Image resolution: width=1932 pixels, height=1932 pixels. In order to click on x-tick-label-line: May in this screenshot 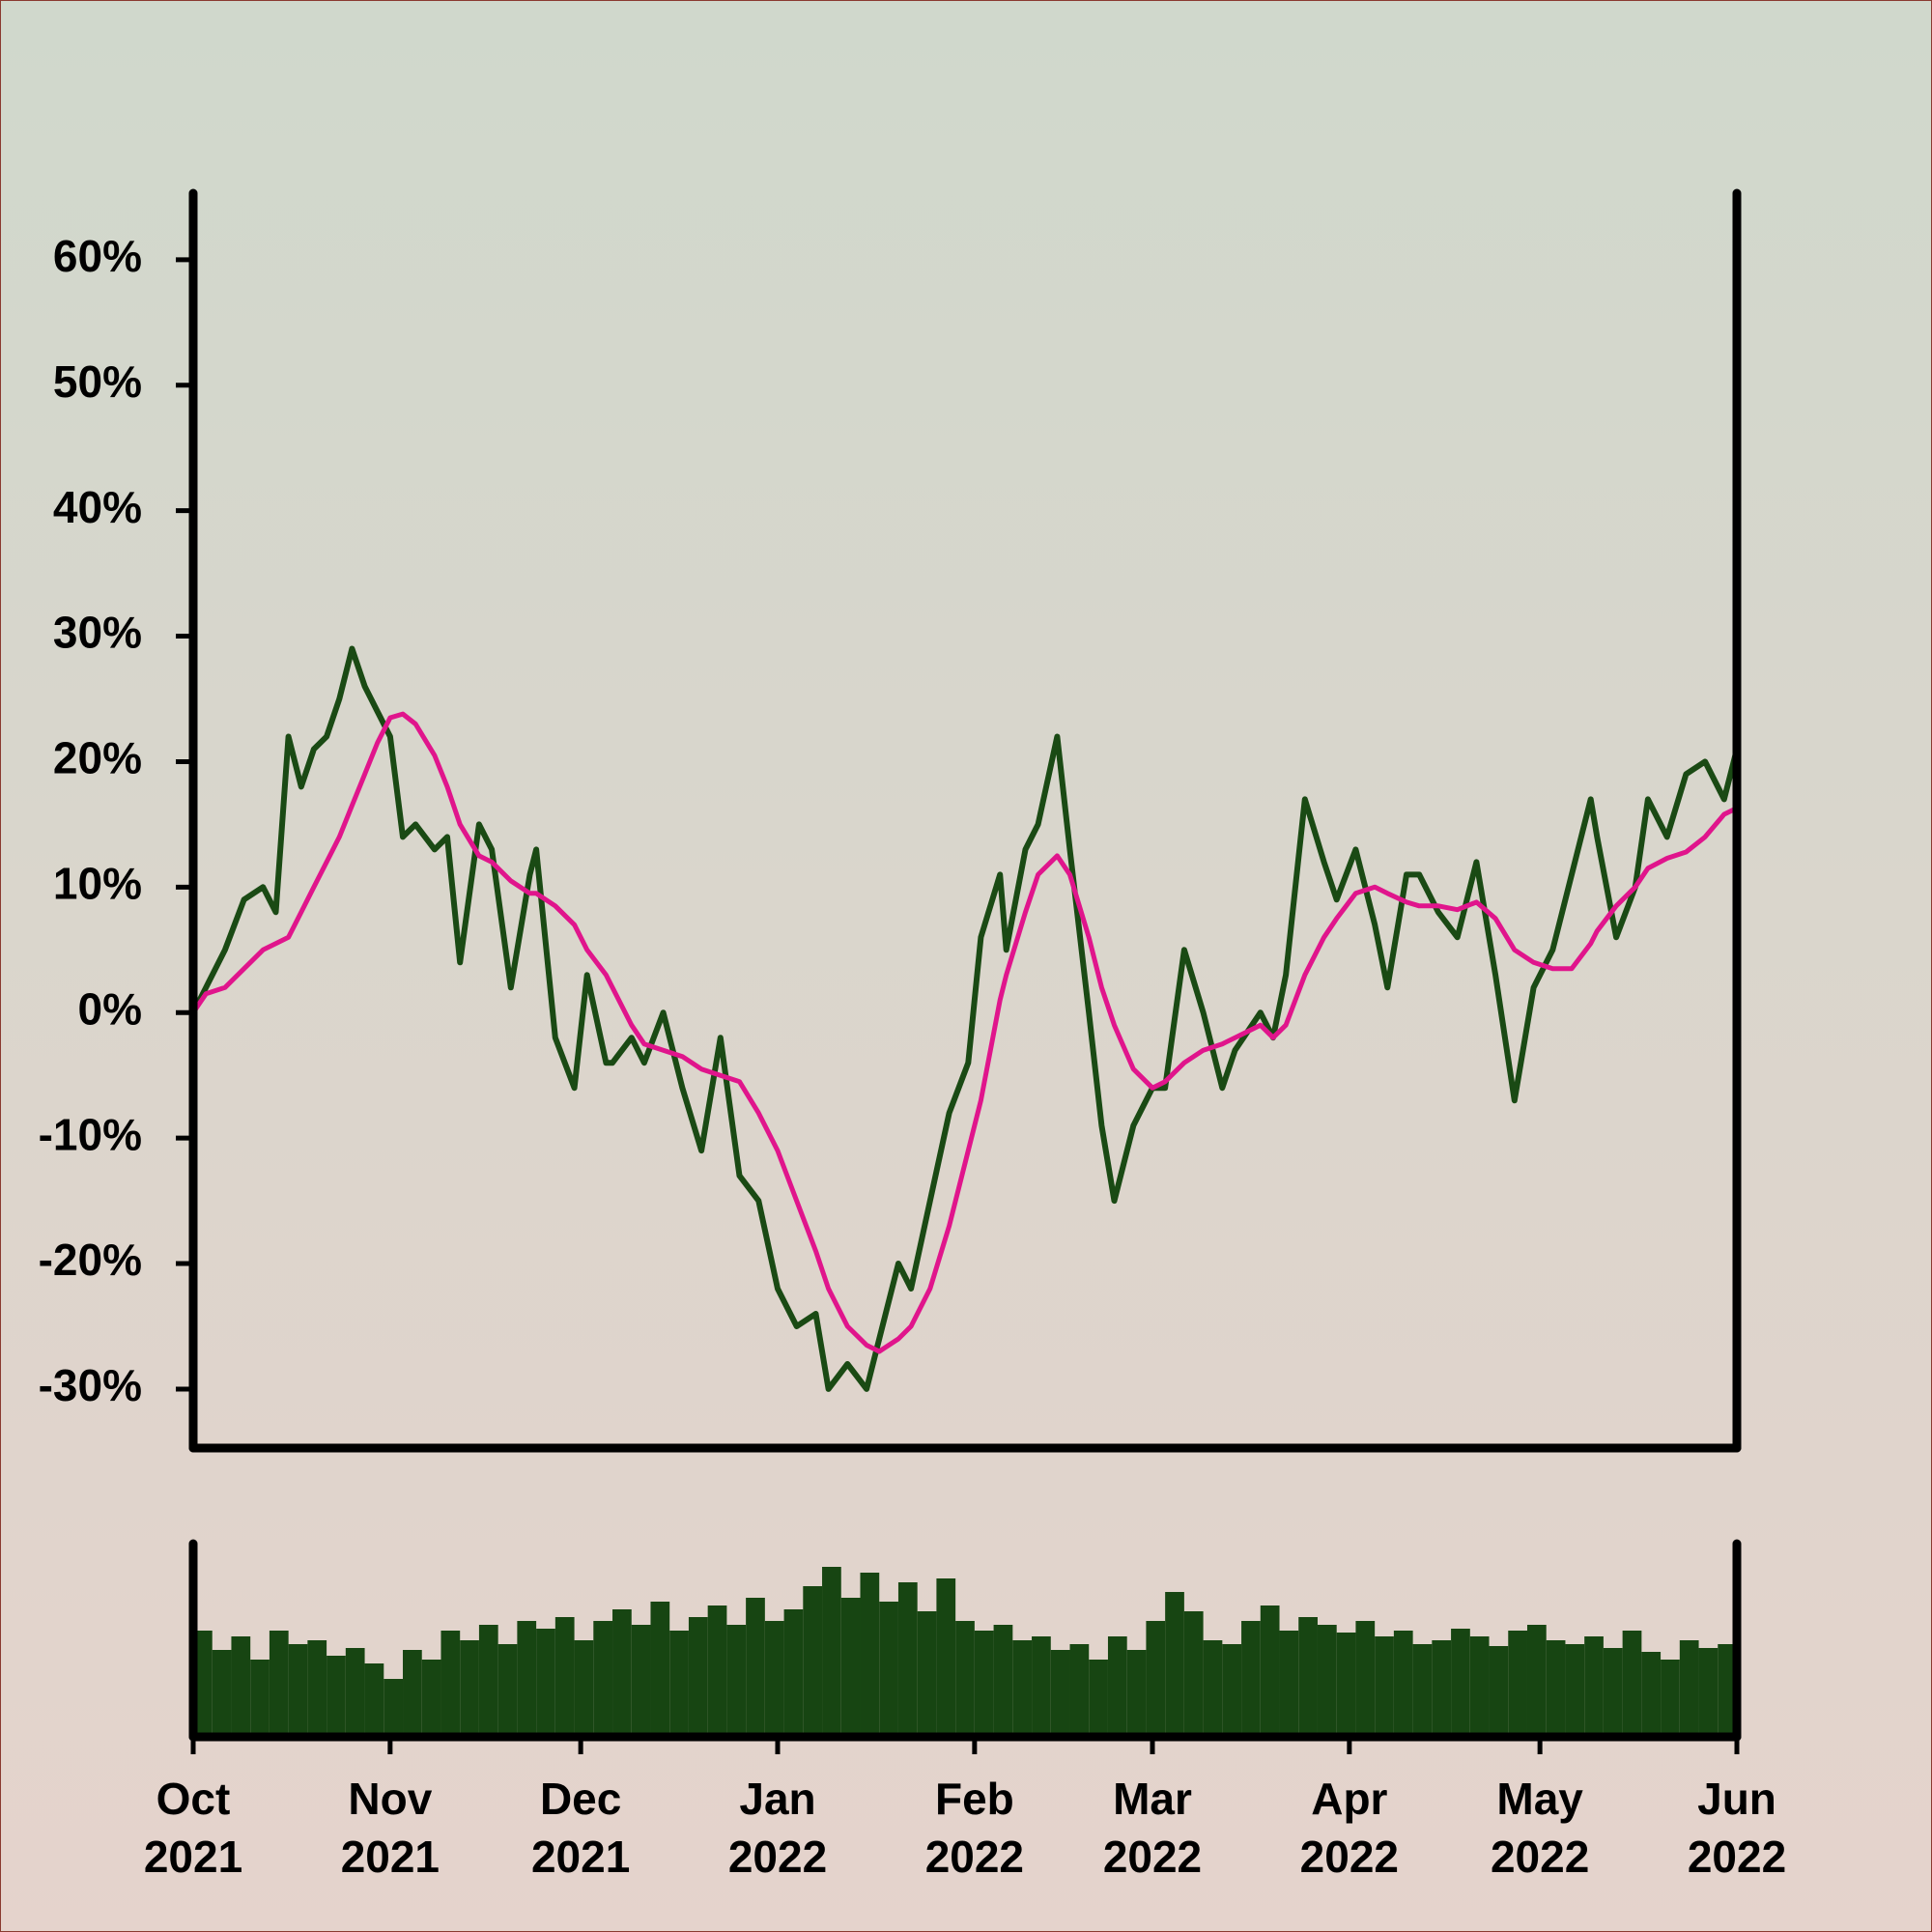, I will do `click(1539, 1799)`.